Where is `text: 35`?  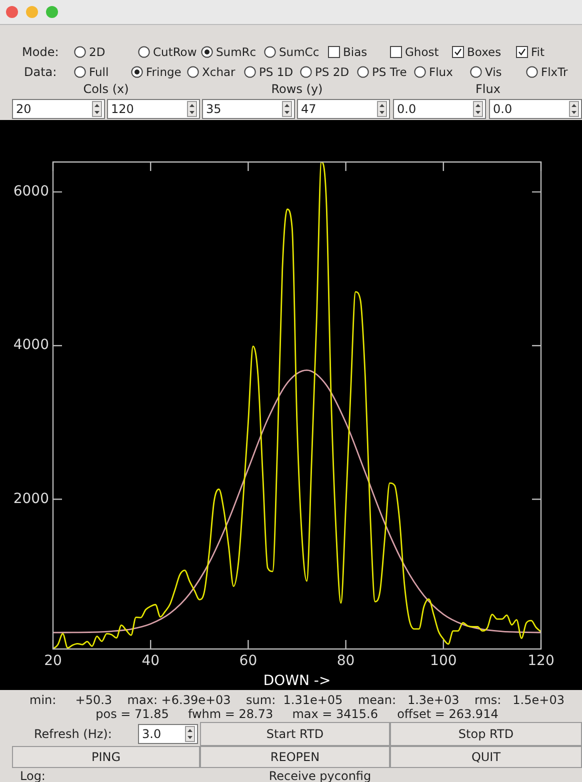 text: 35 is located at coordinates (214, 109).